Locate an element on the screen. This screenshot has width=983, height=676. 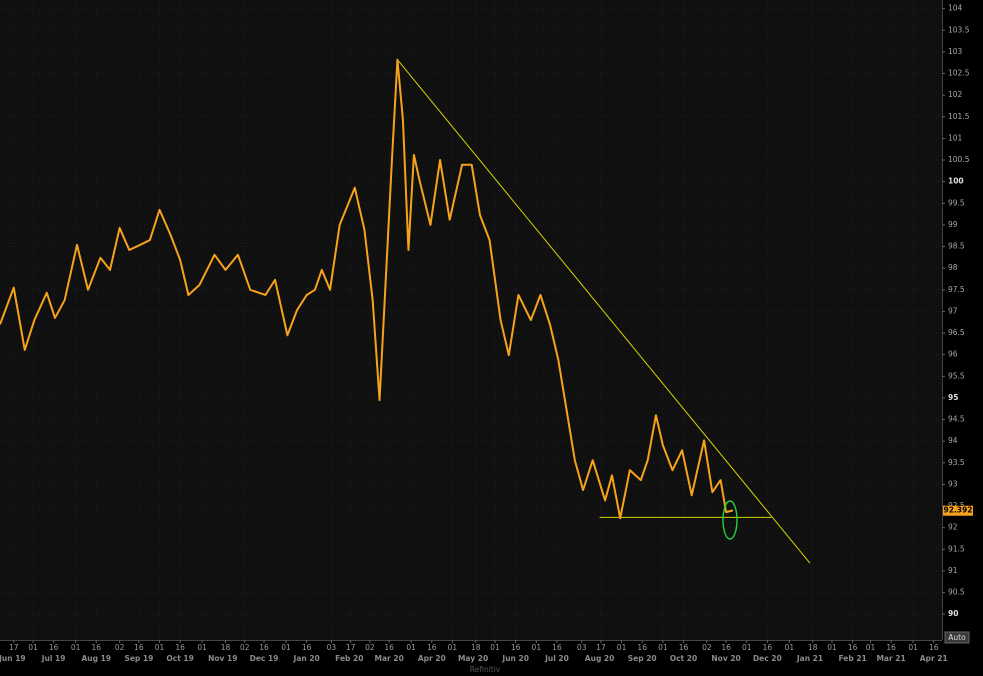
month-label: Dec 20 is located at coordinates (767, 658).